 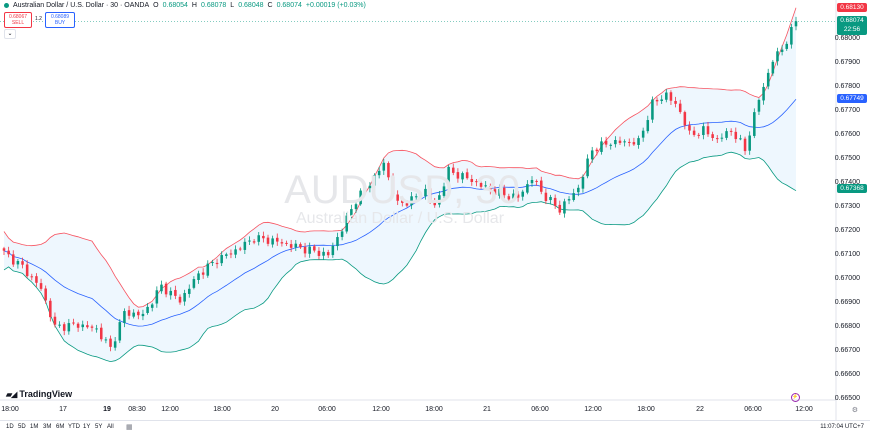 I want to click on tradingview-logo: ▰◢ TradingView, so click(x=39, y=394).